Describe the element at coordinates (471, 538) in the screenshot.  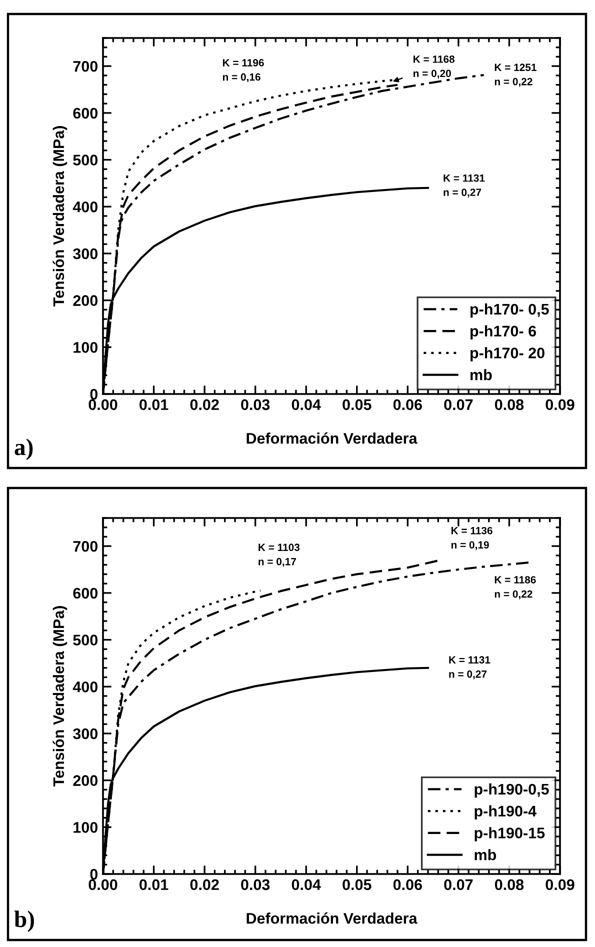
I see `annotation: K = 1136 n = 0,19` at that location.